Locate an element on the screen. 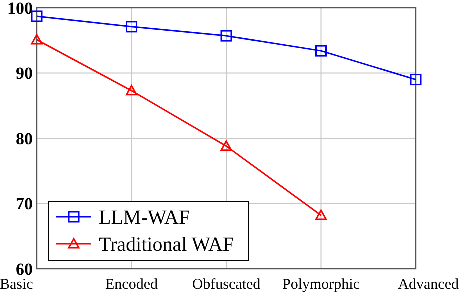  y-tick-label: 90 is located at coordinates (24, 74).